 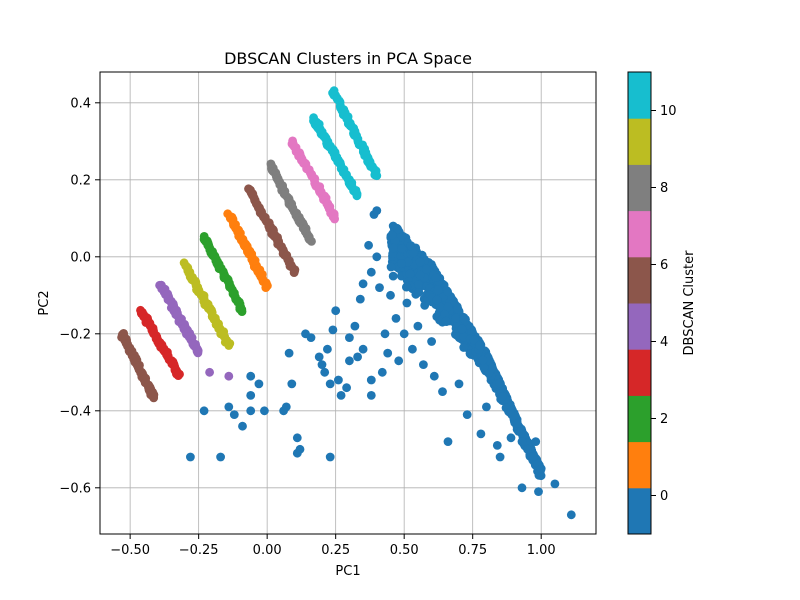 What do you see at coordinates (267, 550) in the screenshot?
I see `x-tick-label: 0.00` at bounding box center [267, 550].